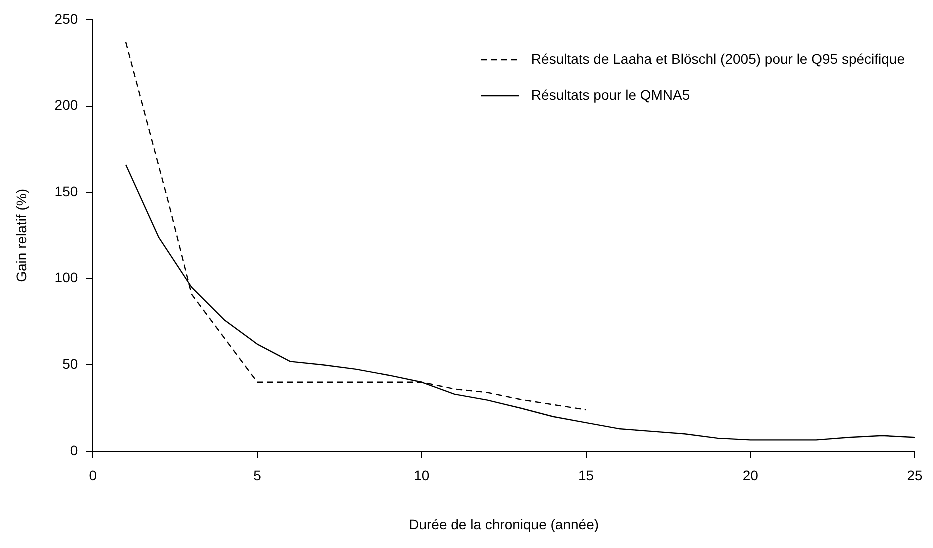 The height and width of the screenshot is (548, 933). Describe the element at coordinates (66, 191) in the screenshot. I see `y-tick-label: 150` at that location.